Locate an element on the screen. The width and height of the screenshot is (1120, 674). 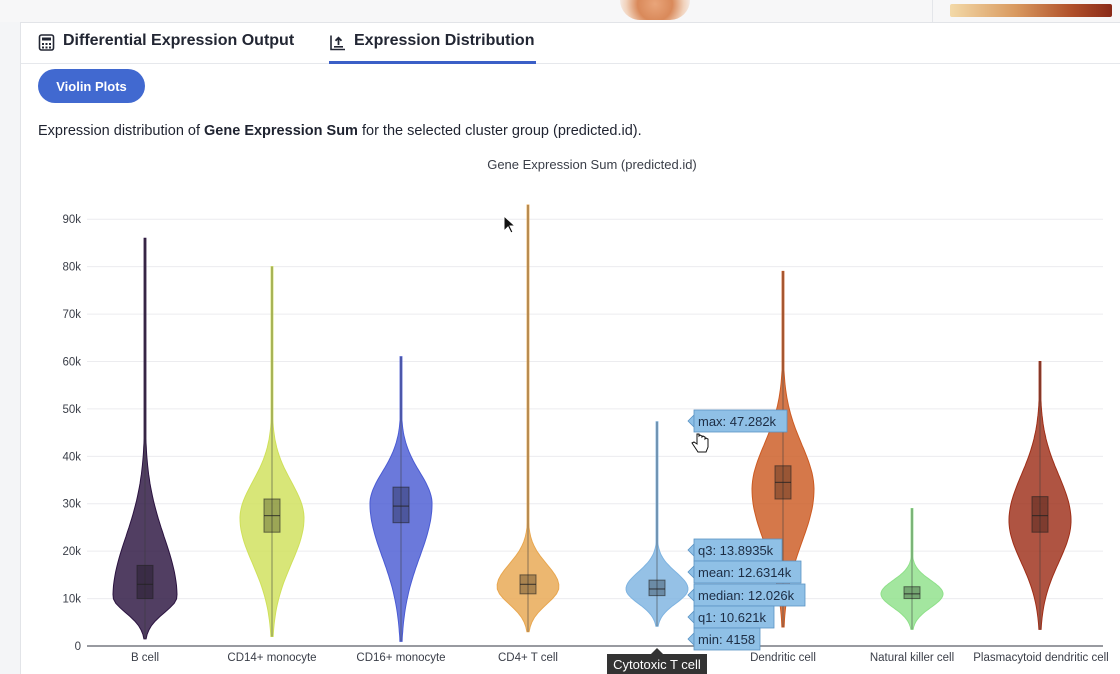
tooltip-text: mean: 12.6314k is located at coordinates (745, 572).